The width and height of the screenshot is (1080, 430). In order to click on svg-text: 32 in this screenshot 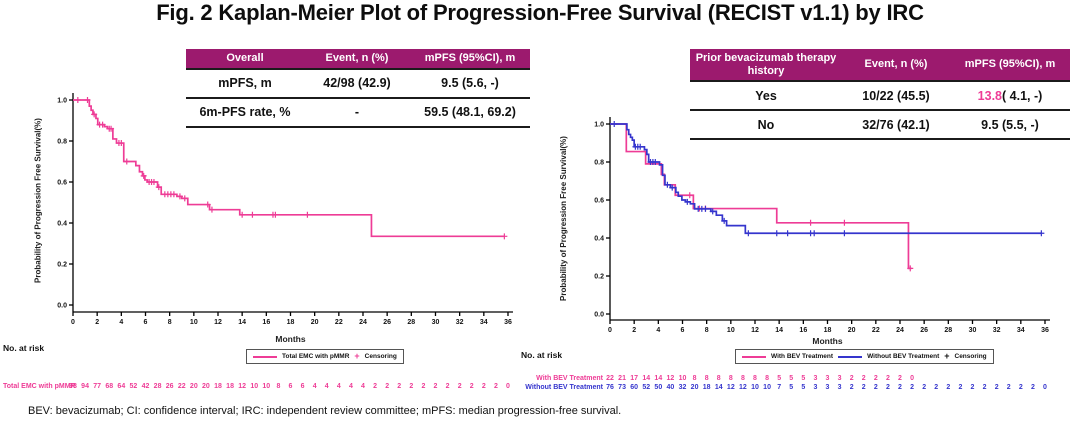, I will do `click(997, 330)`.